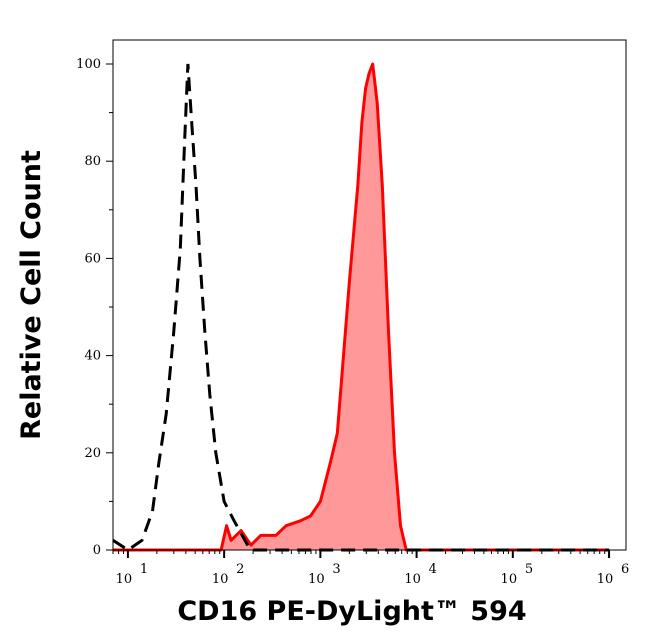 This screenshot has width=646, height=641. What do you see at coordinates (92, 356) in the screenshot?
I see `y-tick-label: 40` at bounding box center [92, 356].